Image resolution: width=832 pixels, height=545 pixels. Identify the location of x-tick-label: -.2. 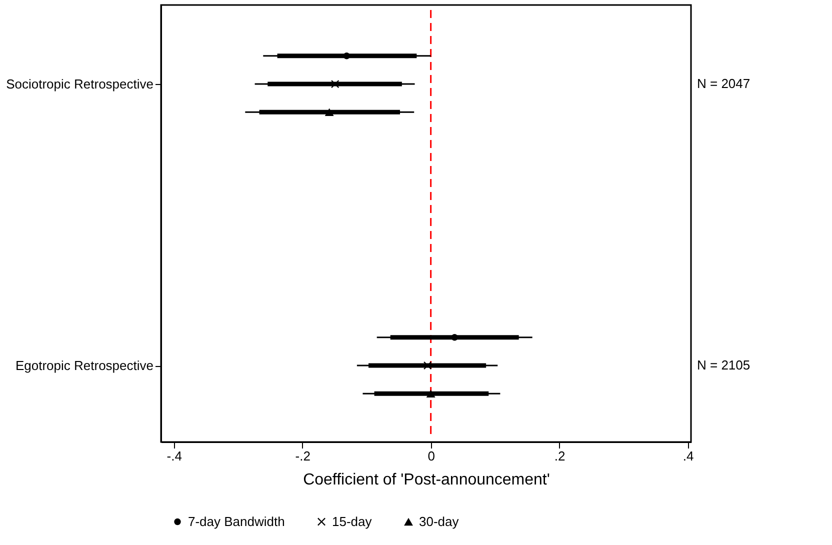
(302, 456).